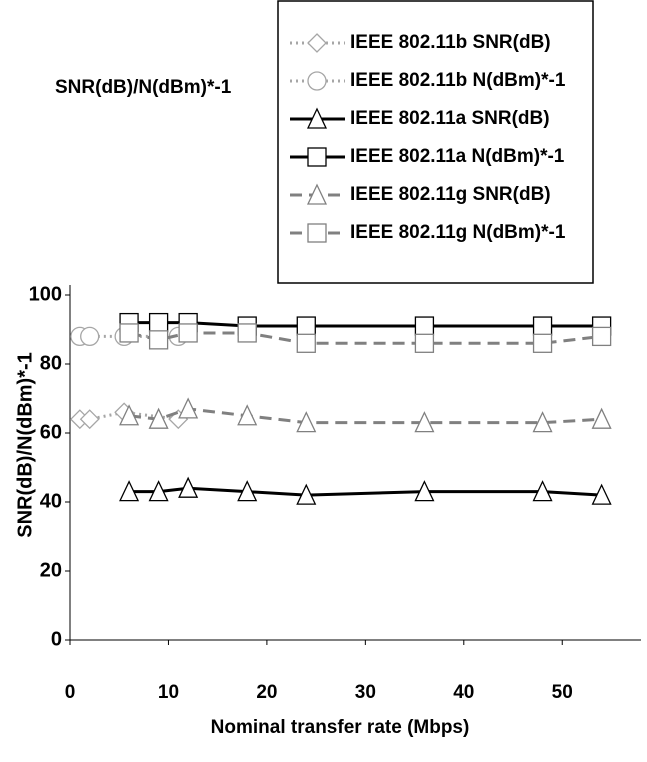  I want to click on x-tick-label: 20, so click(266, 692).